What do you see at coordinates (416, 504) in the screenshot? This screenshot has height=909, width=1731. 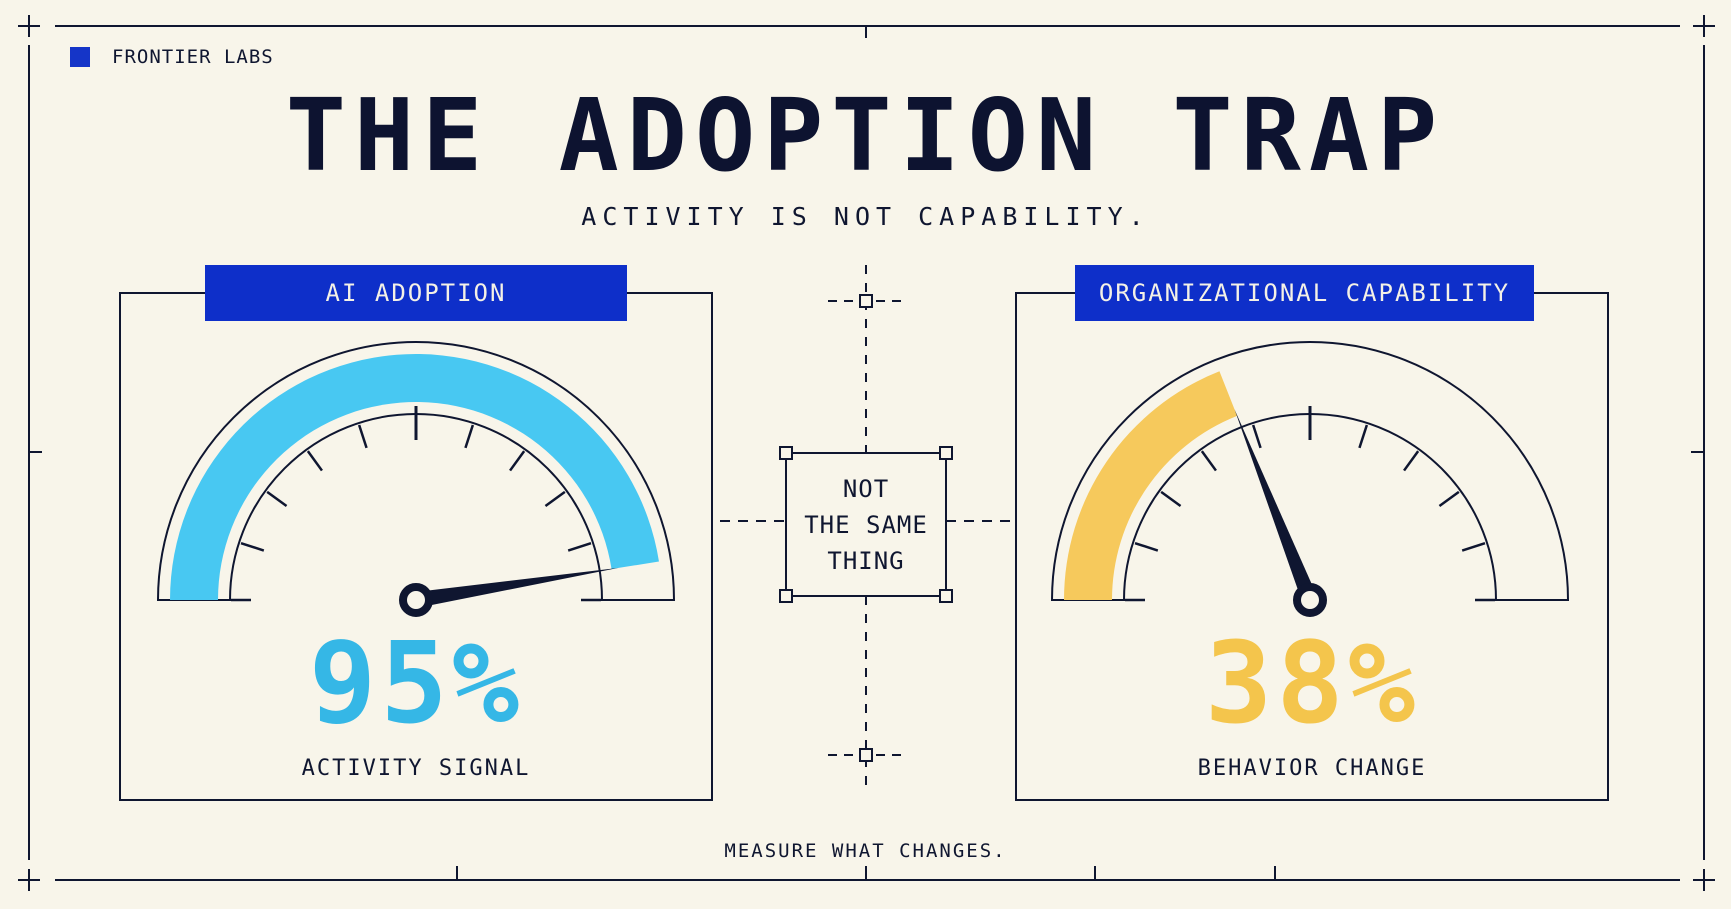 I see `left-gauge-ticks` at bounding box center [416, 504].